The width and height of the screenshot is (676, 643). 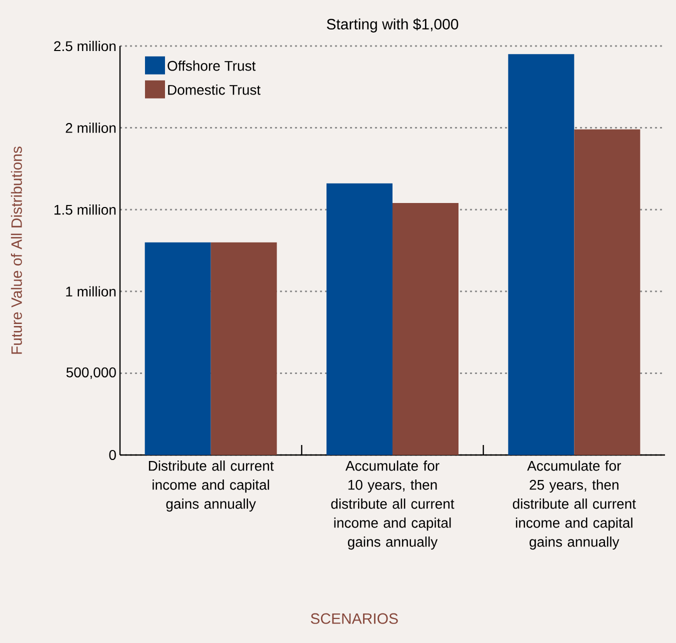 I want to click on y-tick-label: 2.5 million, so click(x=85, y=46).